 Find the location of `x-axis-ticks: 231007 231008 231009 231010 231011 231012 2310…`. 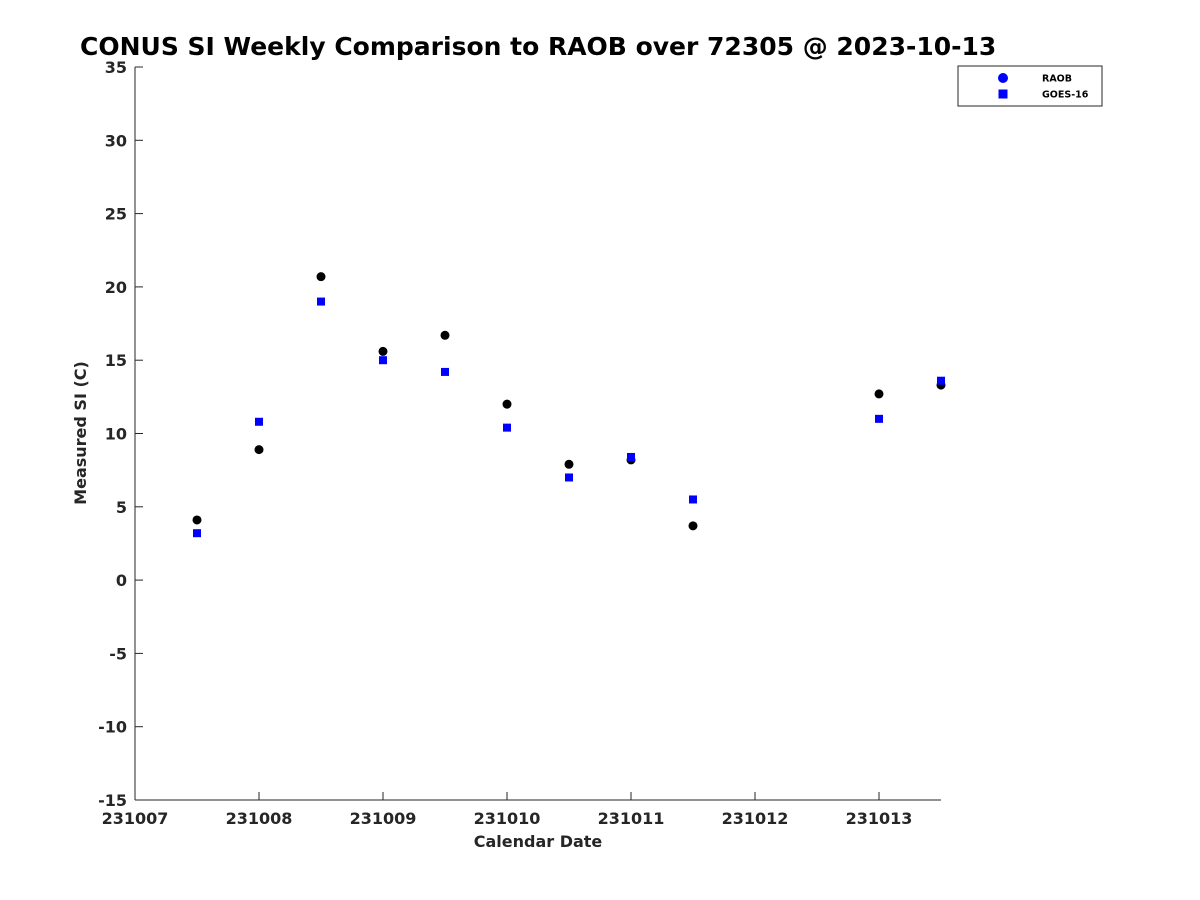

x-axis-ticks: 231007 231008 231009 231010 231011 231012 2310… is located at coordinates (507, 810).